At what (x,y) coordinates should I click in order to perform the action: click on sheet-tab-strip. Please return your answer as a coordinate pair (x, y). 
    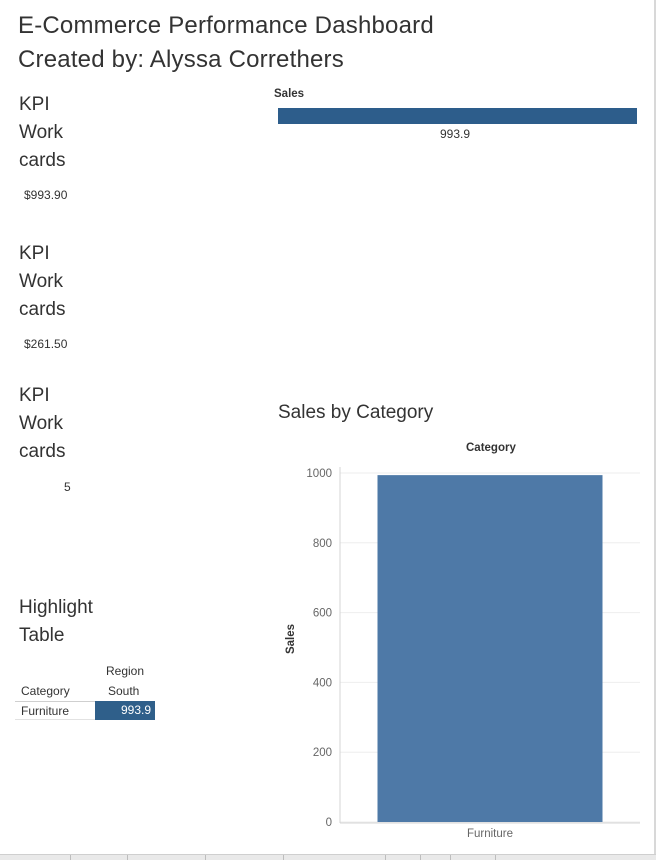
    Looking at the image, I should click on (328, 857).